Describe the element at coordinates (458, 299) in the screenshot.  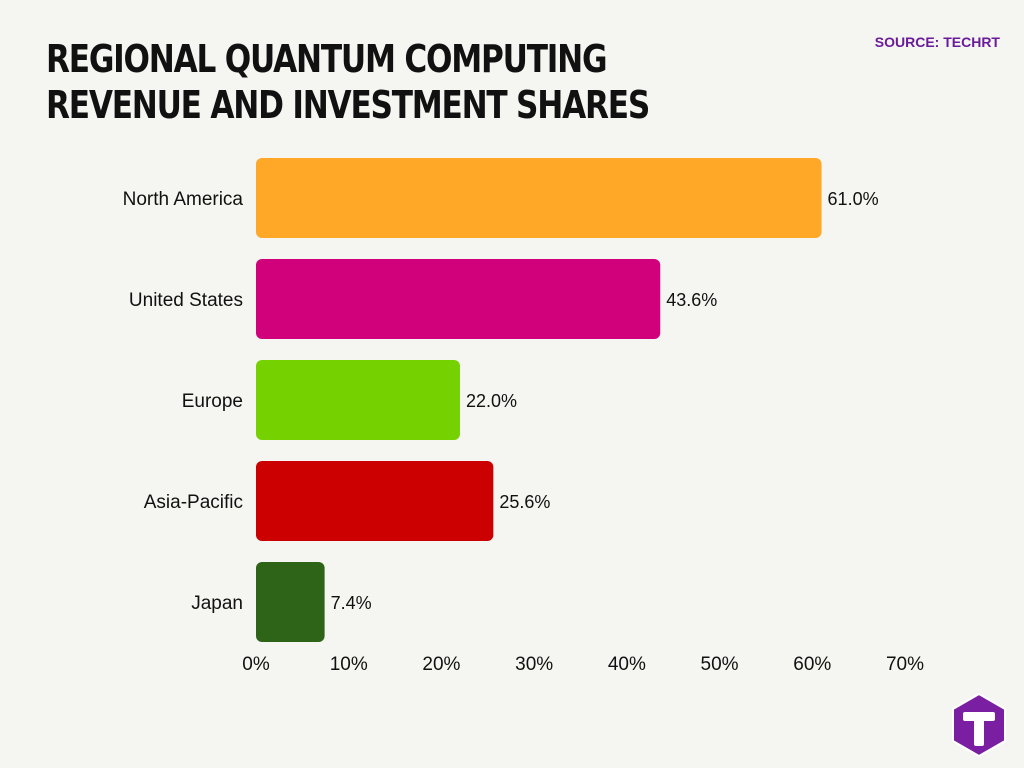
I see `bar-united-states` at that location.